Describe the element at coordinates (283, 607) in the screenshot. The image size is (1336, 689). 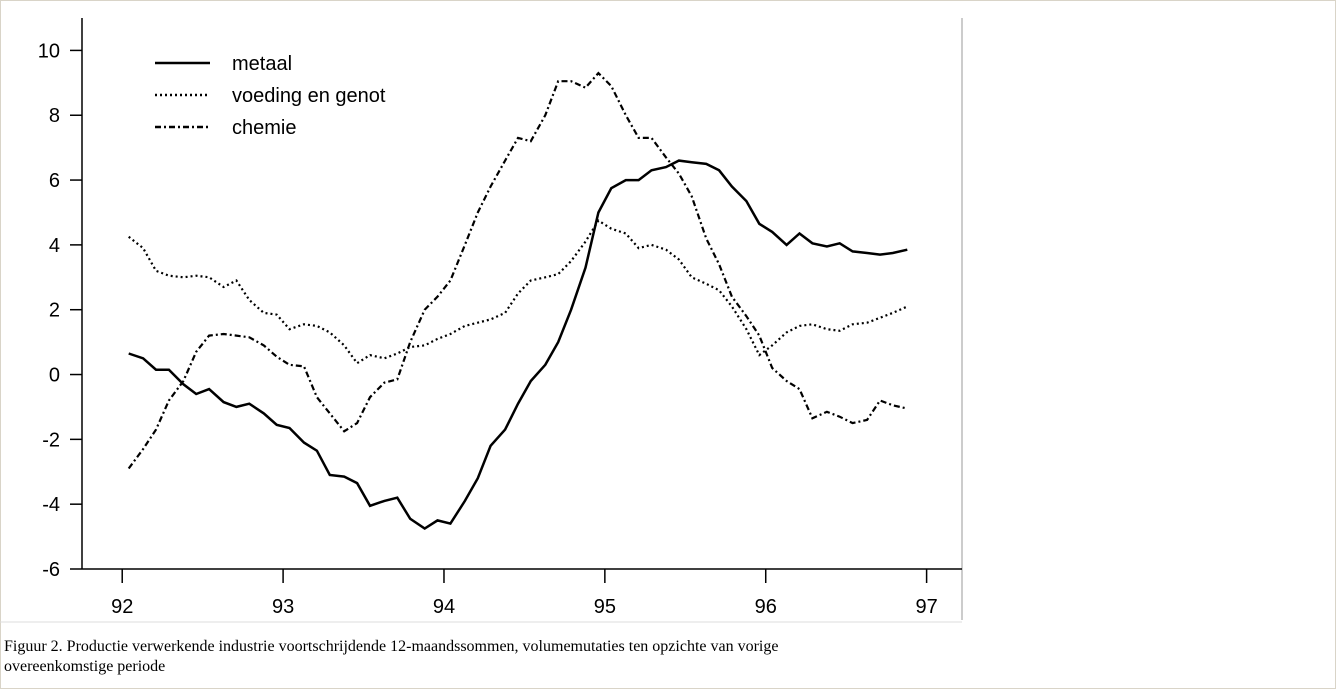
I see `x-tick-label: 93` at that location.